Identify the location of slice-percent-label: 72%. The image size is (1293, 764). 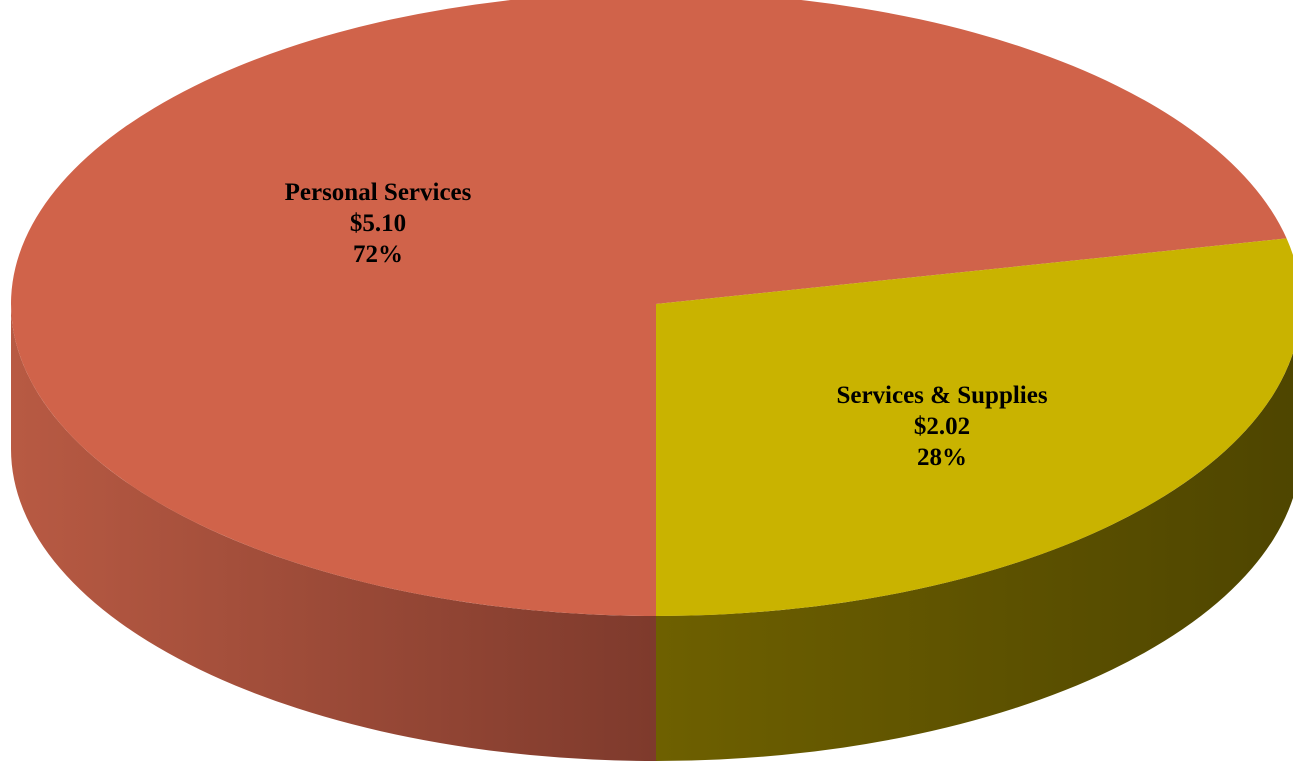
(378, 254).